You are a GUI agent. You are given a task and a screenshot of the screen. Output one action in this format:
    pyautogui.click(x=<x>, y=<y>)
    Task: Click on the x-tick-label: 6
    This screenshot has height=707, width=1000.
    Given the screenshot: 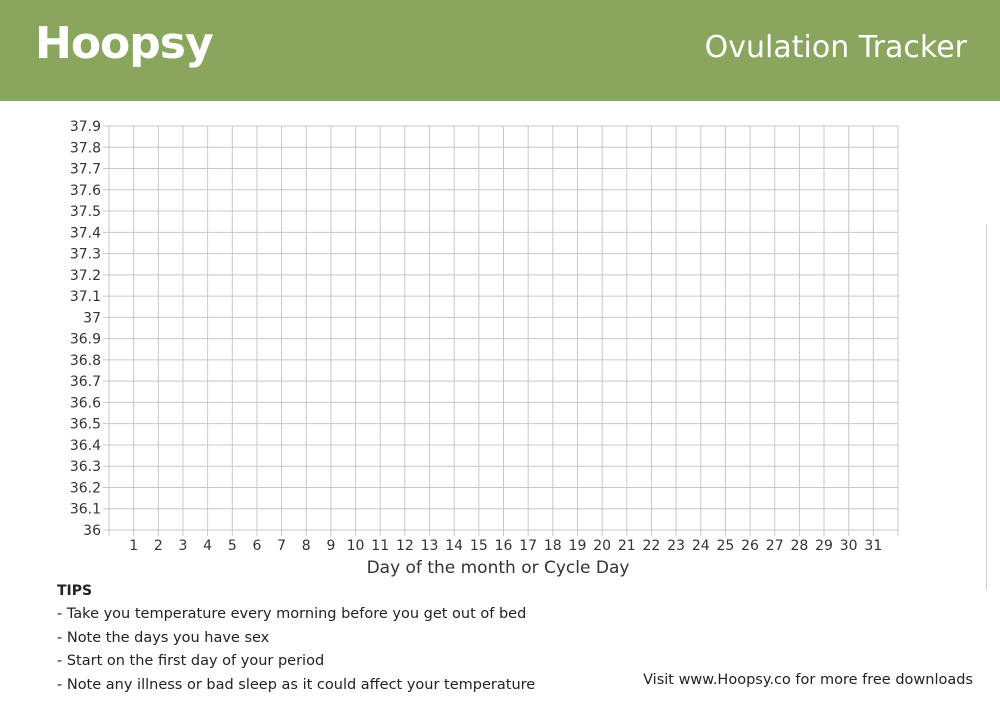 What is the action you would take?
    pyautogui.click(x=256, y=546)
    